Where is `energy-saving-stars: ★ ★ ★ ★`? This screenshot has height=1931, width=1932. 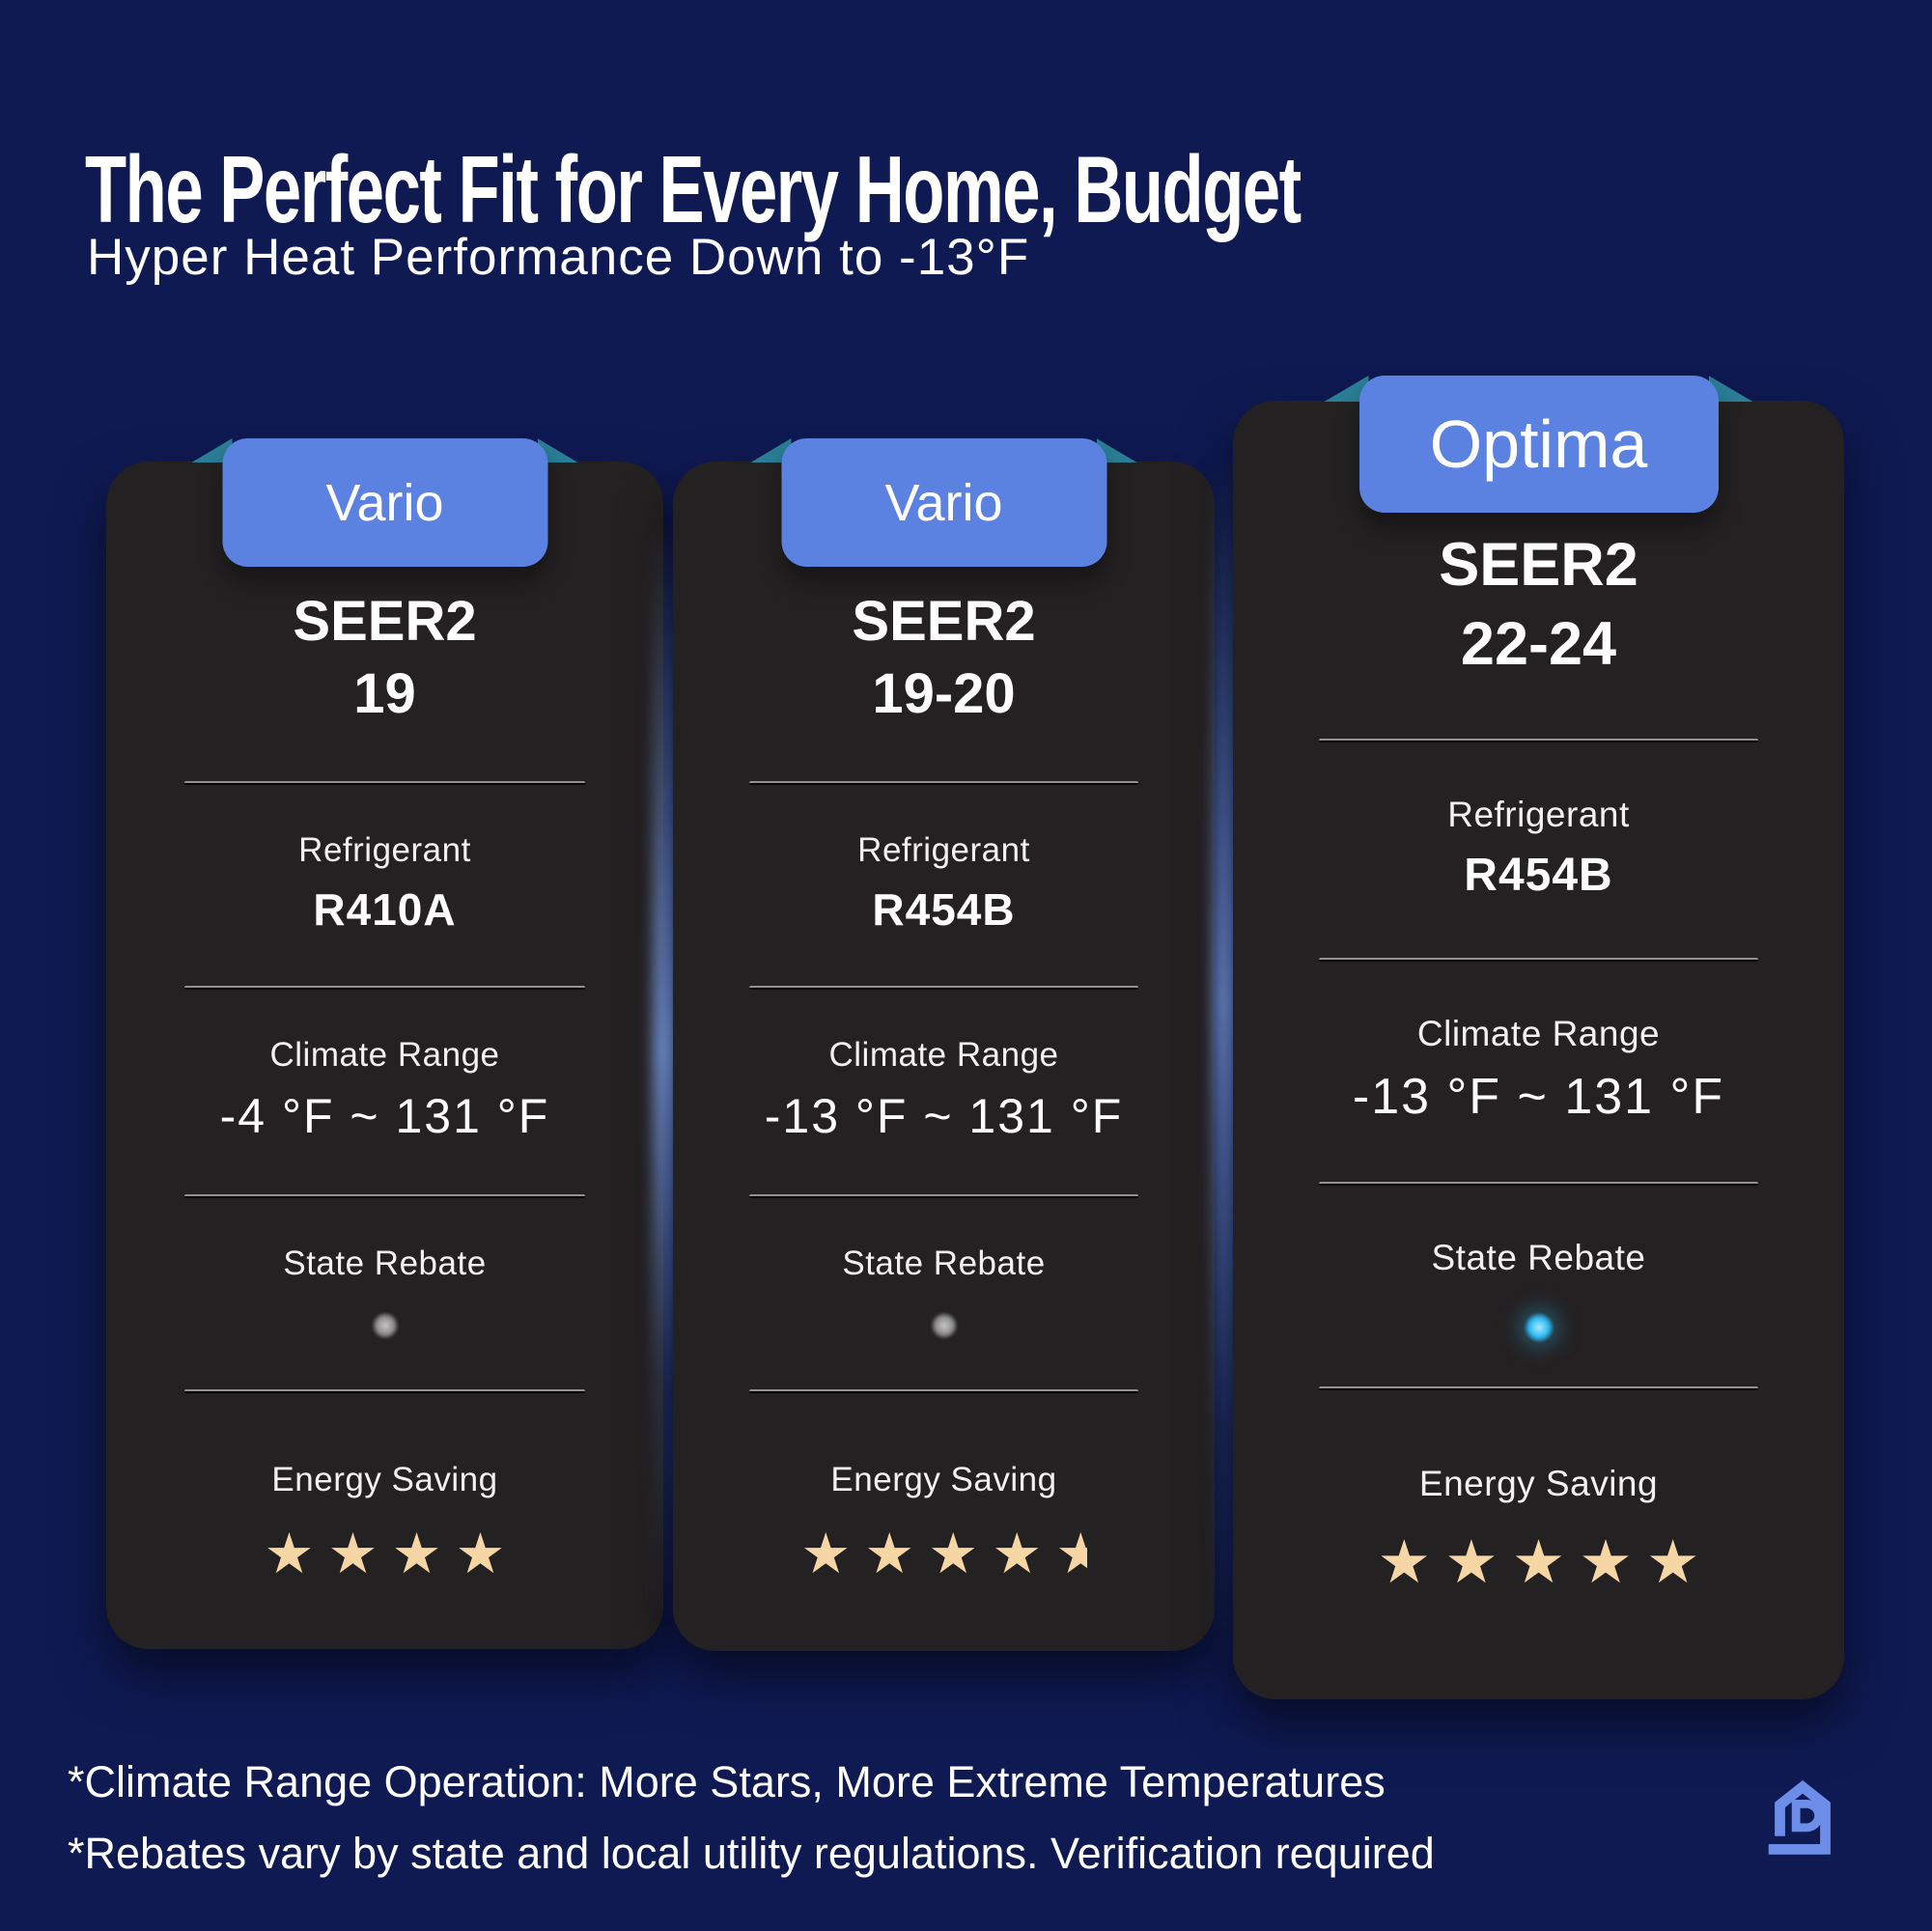
energy-saving-stars: ★ ★ ★ ★ is located at coordinates (385, 1553).